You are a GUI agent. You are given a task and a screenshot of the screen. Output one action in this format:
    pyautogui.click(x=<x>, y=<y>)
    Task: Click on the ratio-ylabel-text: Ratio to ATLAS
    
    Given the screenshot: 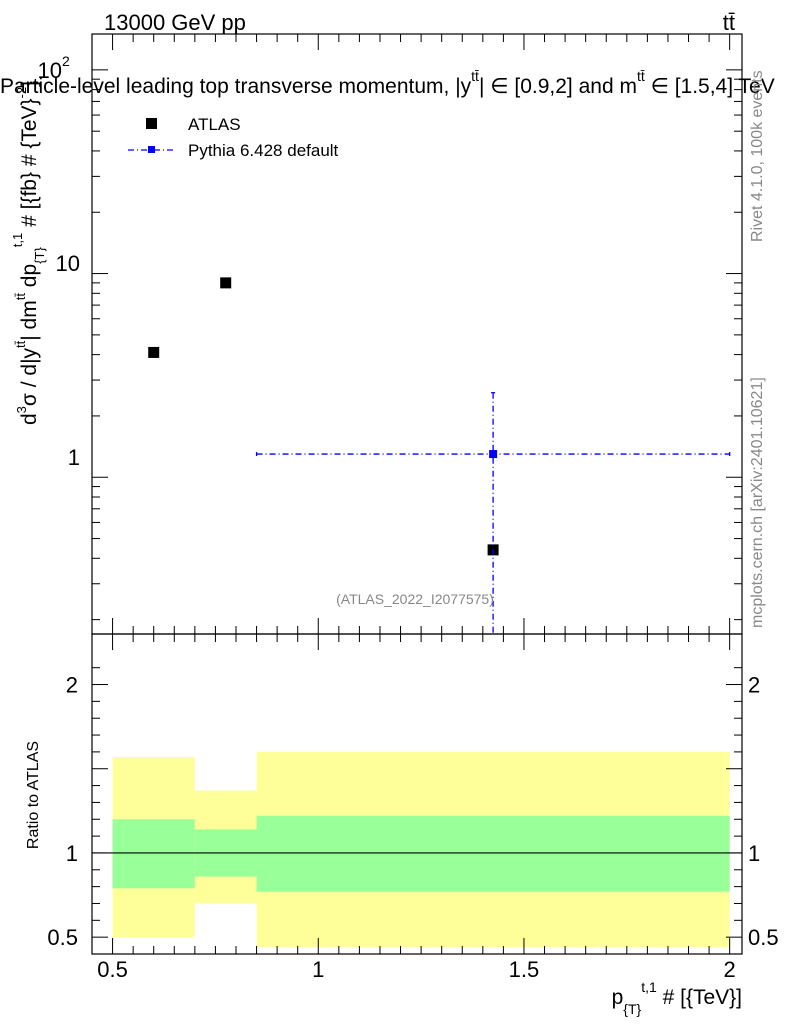 What is the action you would take?
    pyautogui.click(x=33, y=795)
    